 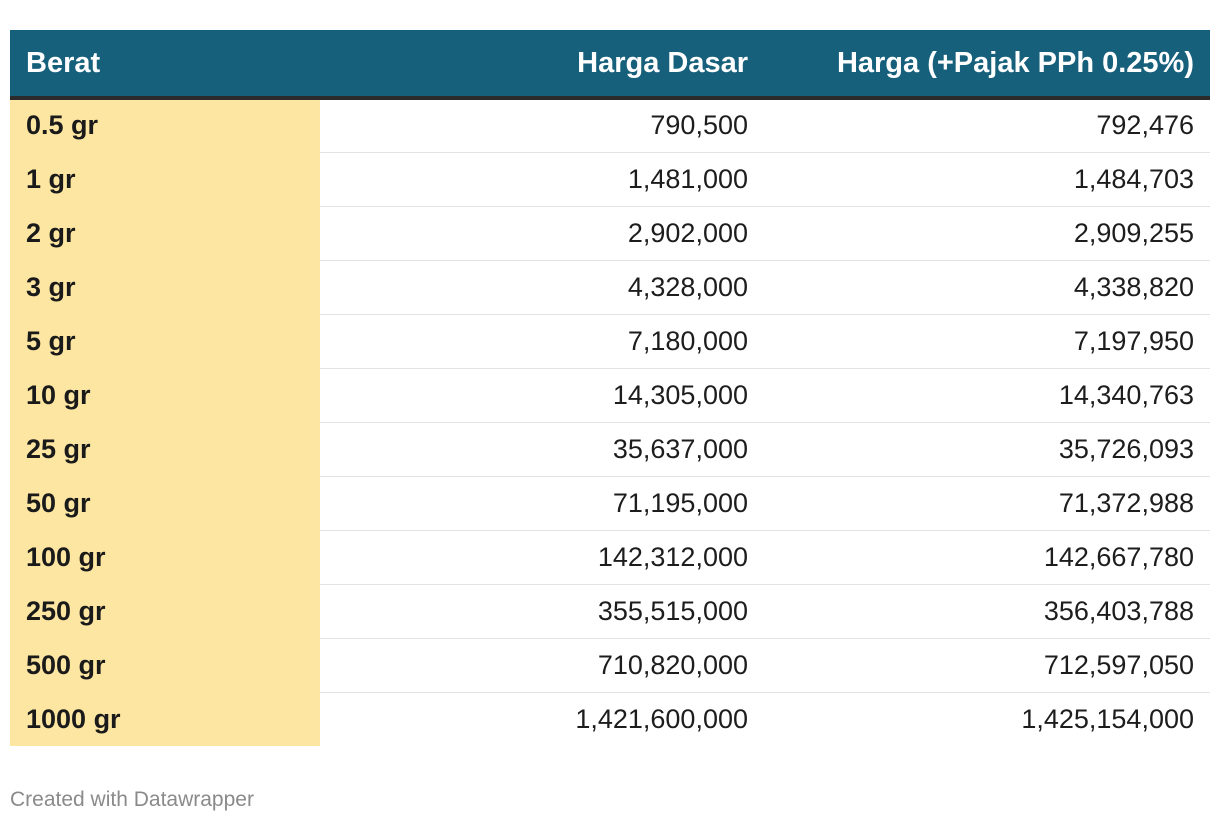 What do you see at coordinates (165, 611) in the screenshot?
I see `weight-cell: 250 gr` at bounding box center [165, 611].